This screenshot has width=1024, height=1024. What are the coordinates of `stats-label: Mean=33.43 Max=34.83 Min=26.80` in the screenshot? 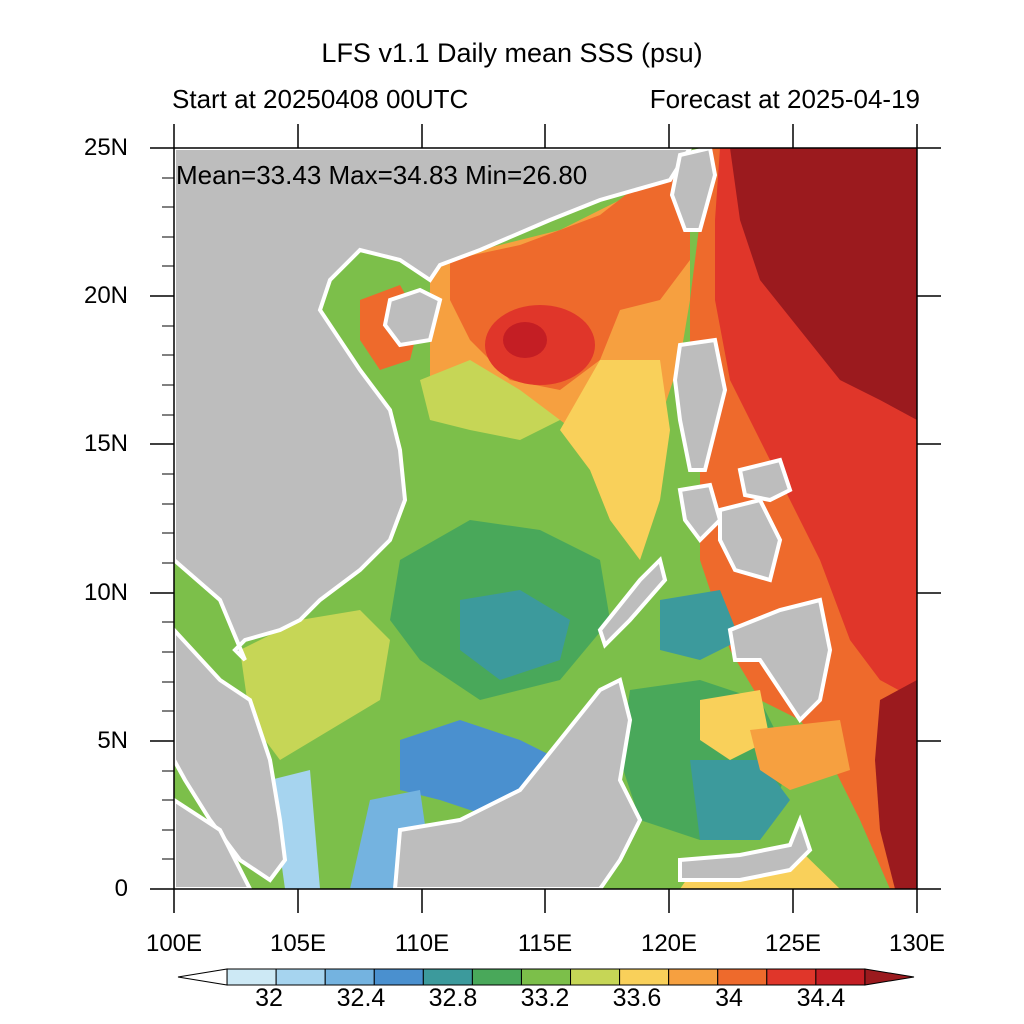 It's located at (382, 175).